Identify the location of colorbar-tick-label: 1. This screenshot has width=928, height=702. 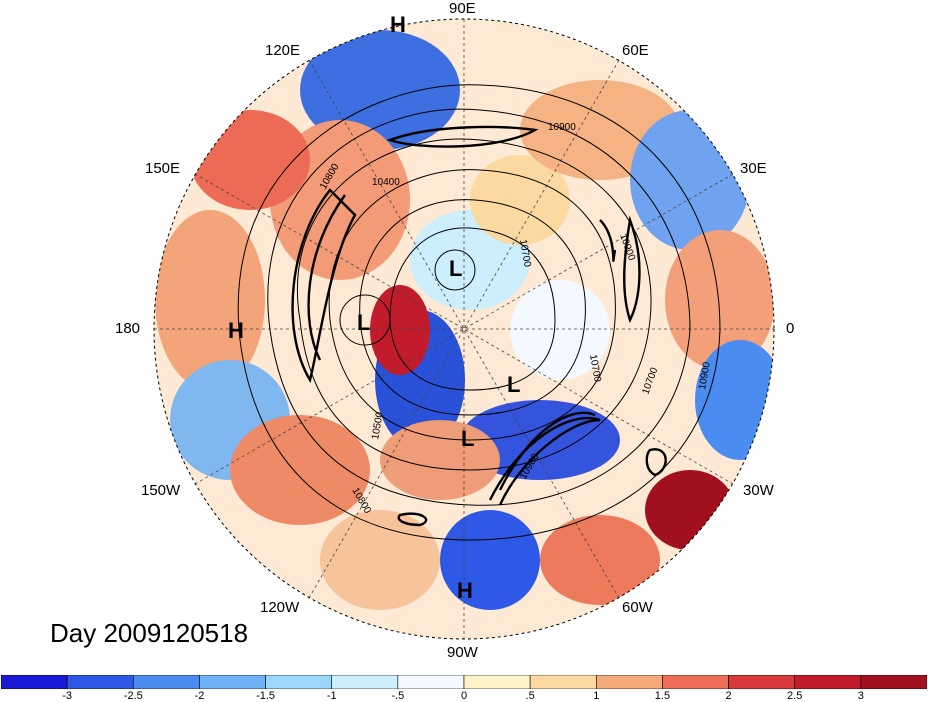
(596, 696).